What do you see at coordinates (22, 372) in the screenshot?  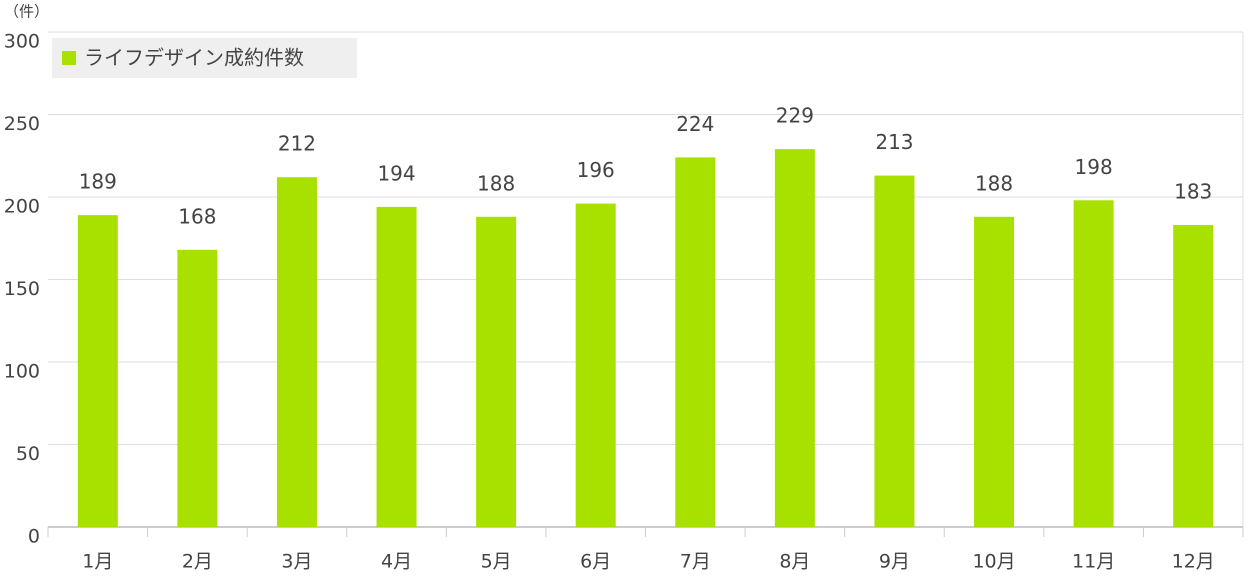 I see `y-tick-label: 100` at bounding box center [22, 372].